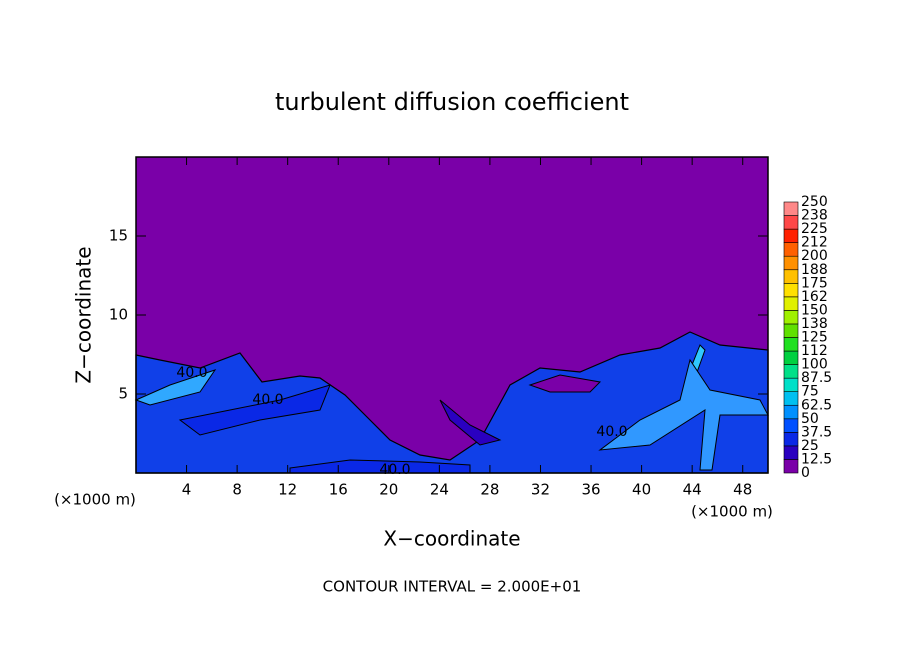  Describe the element at coordinates (187, 490) in the screenshot. I see `x-tick-label: 4` at that location.